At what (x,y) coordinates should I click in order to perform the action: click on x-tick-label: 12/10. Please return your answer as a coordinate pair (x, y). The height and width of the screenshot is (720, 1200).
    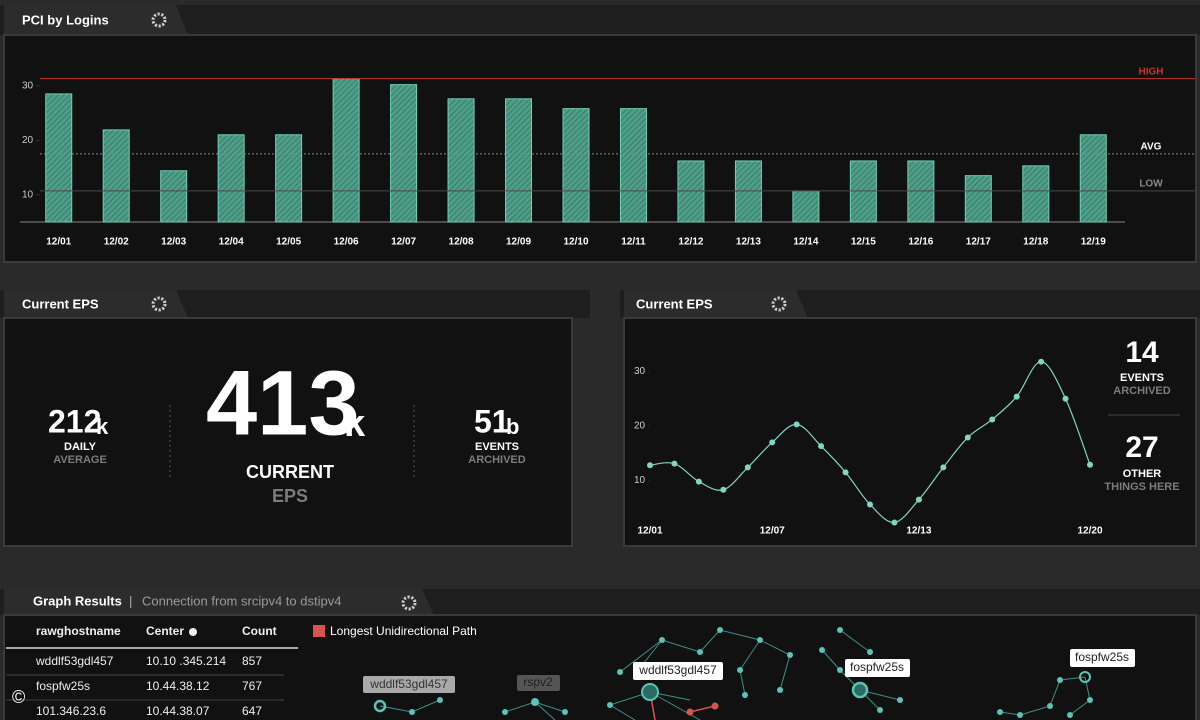
    Looking at the image, I should click on (575, 242).